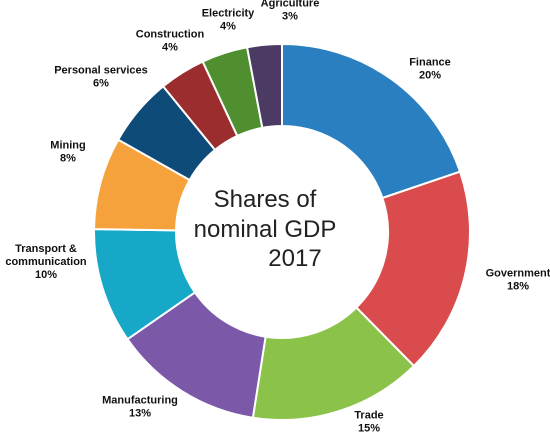 The image size is (550, 448). I want to click on slice-name-label: Mining, so click(67, 146).